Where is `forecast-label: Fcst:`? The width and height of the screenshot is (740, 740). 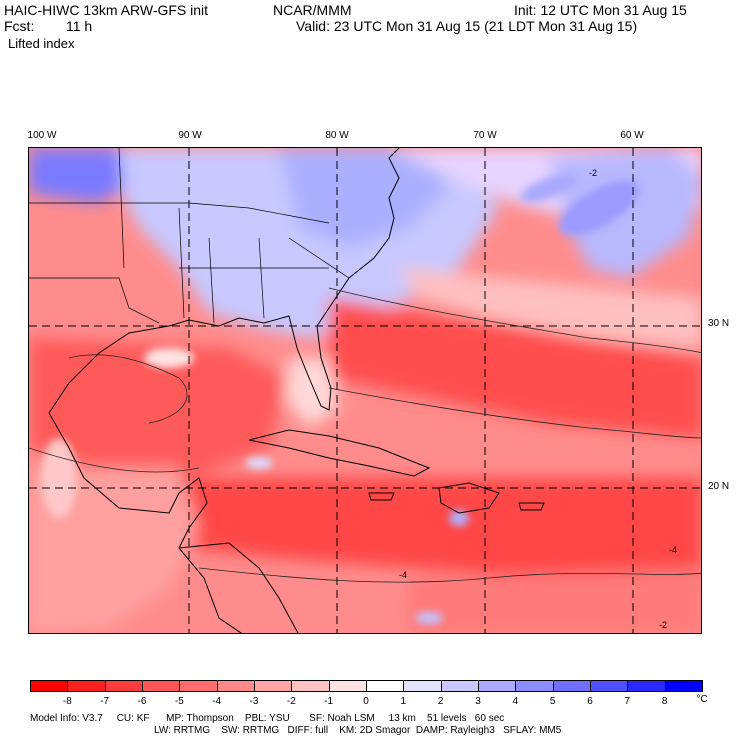
forecast-label: Fcst: is located at coordinates (19, 26).